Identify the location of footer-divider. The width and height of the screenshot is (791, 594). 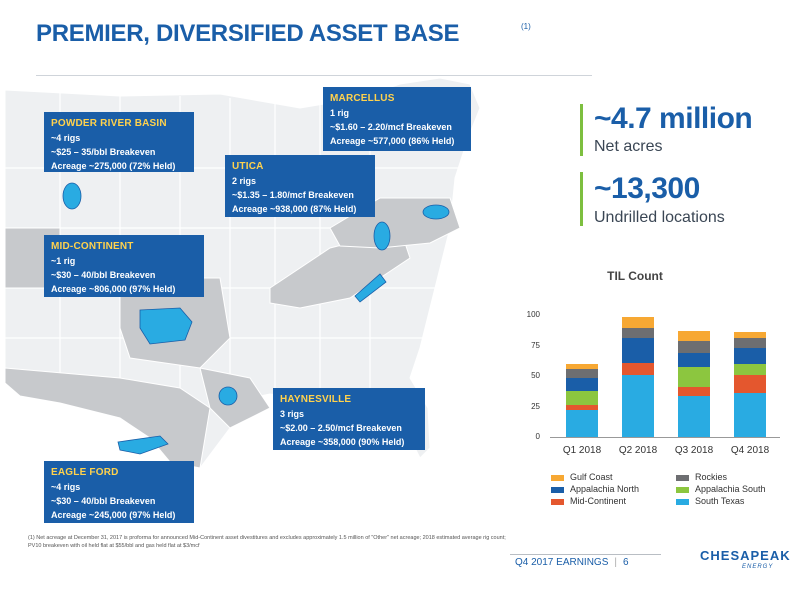
(585, 554).